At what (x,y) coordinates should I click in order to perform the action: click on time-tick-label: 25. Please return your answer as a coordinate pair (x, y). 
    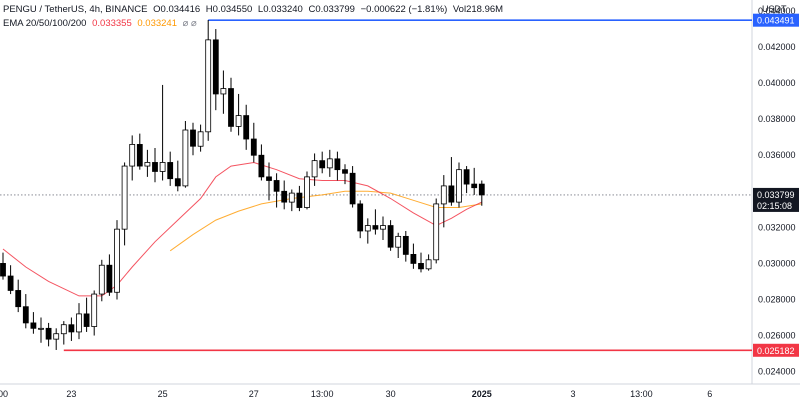
    Looking at the image, I should click on (163, 394).